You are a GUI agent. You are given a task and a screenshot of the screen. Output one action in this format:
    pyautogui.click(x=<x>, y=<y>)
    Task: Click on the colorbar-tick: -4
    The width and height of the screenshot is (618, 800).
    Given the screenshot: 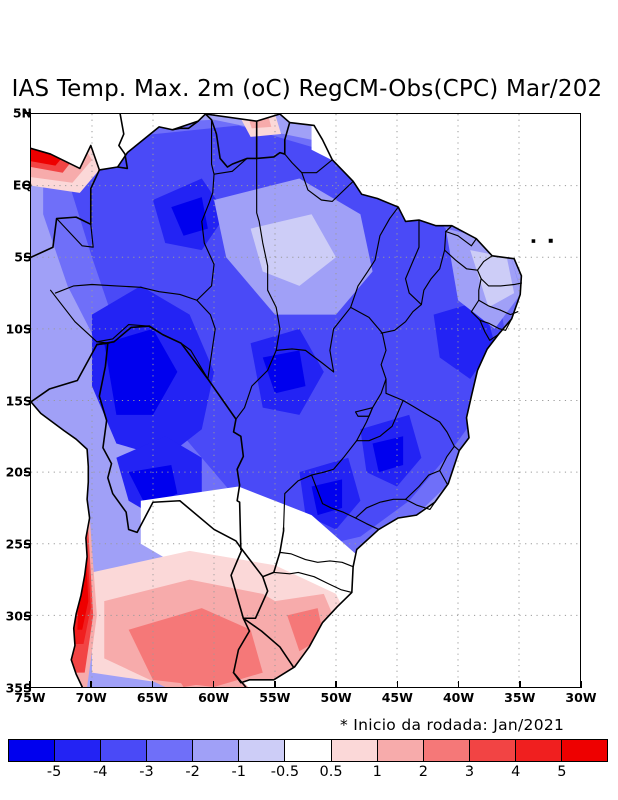 What is the action you would take?
    pyautogui.click(x=100, y=772)
    